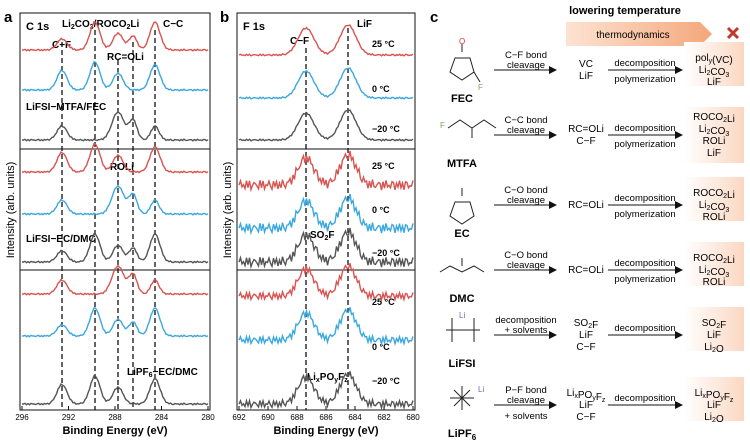 Image resolution: width=750 pixels, height=442 pixels. Describe the element at coordinates (526, 190) in the screenshot. I see `step1-top: C−O bond` at that location.